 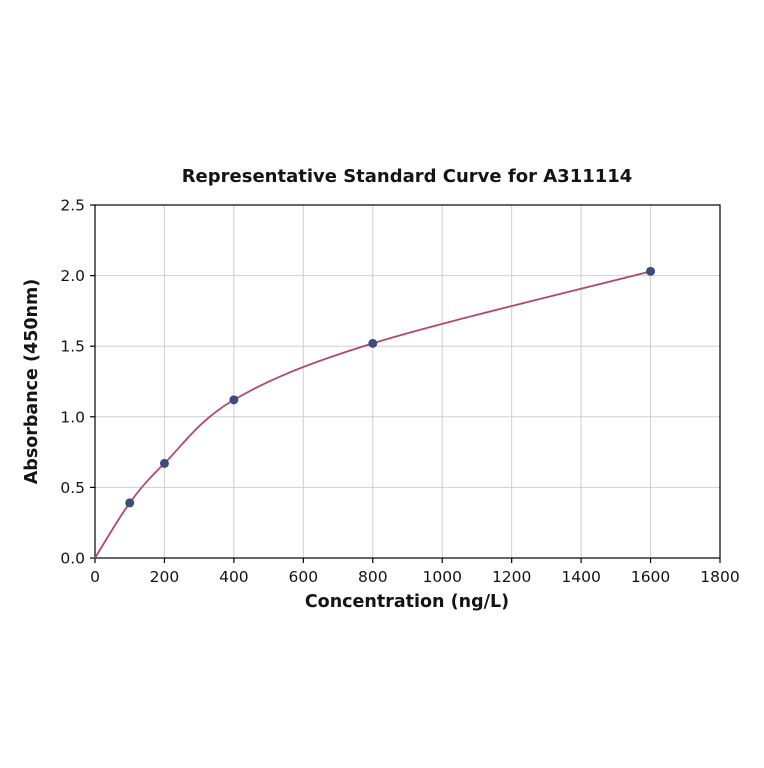 I want to click on x-tick-label: 1000, so click(x=441, y=577).